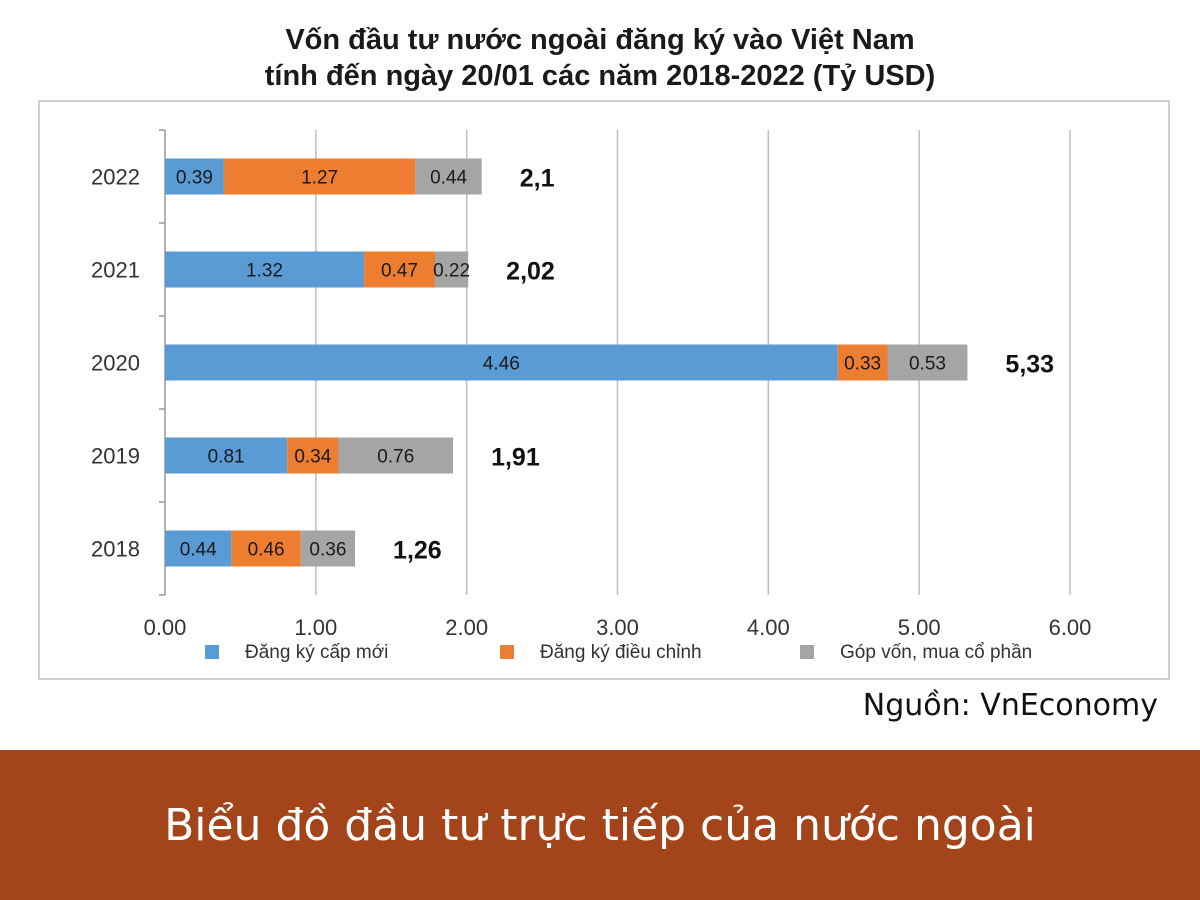 This screenshot has height=900, width=1200. What do you see at coordinates (115, 456) in the screenshot?
I see `y-tick-label: 2019` at bounding box center [115, 456].